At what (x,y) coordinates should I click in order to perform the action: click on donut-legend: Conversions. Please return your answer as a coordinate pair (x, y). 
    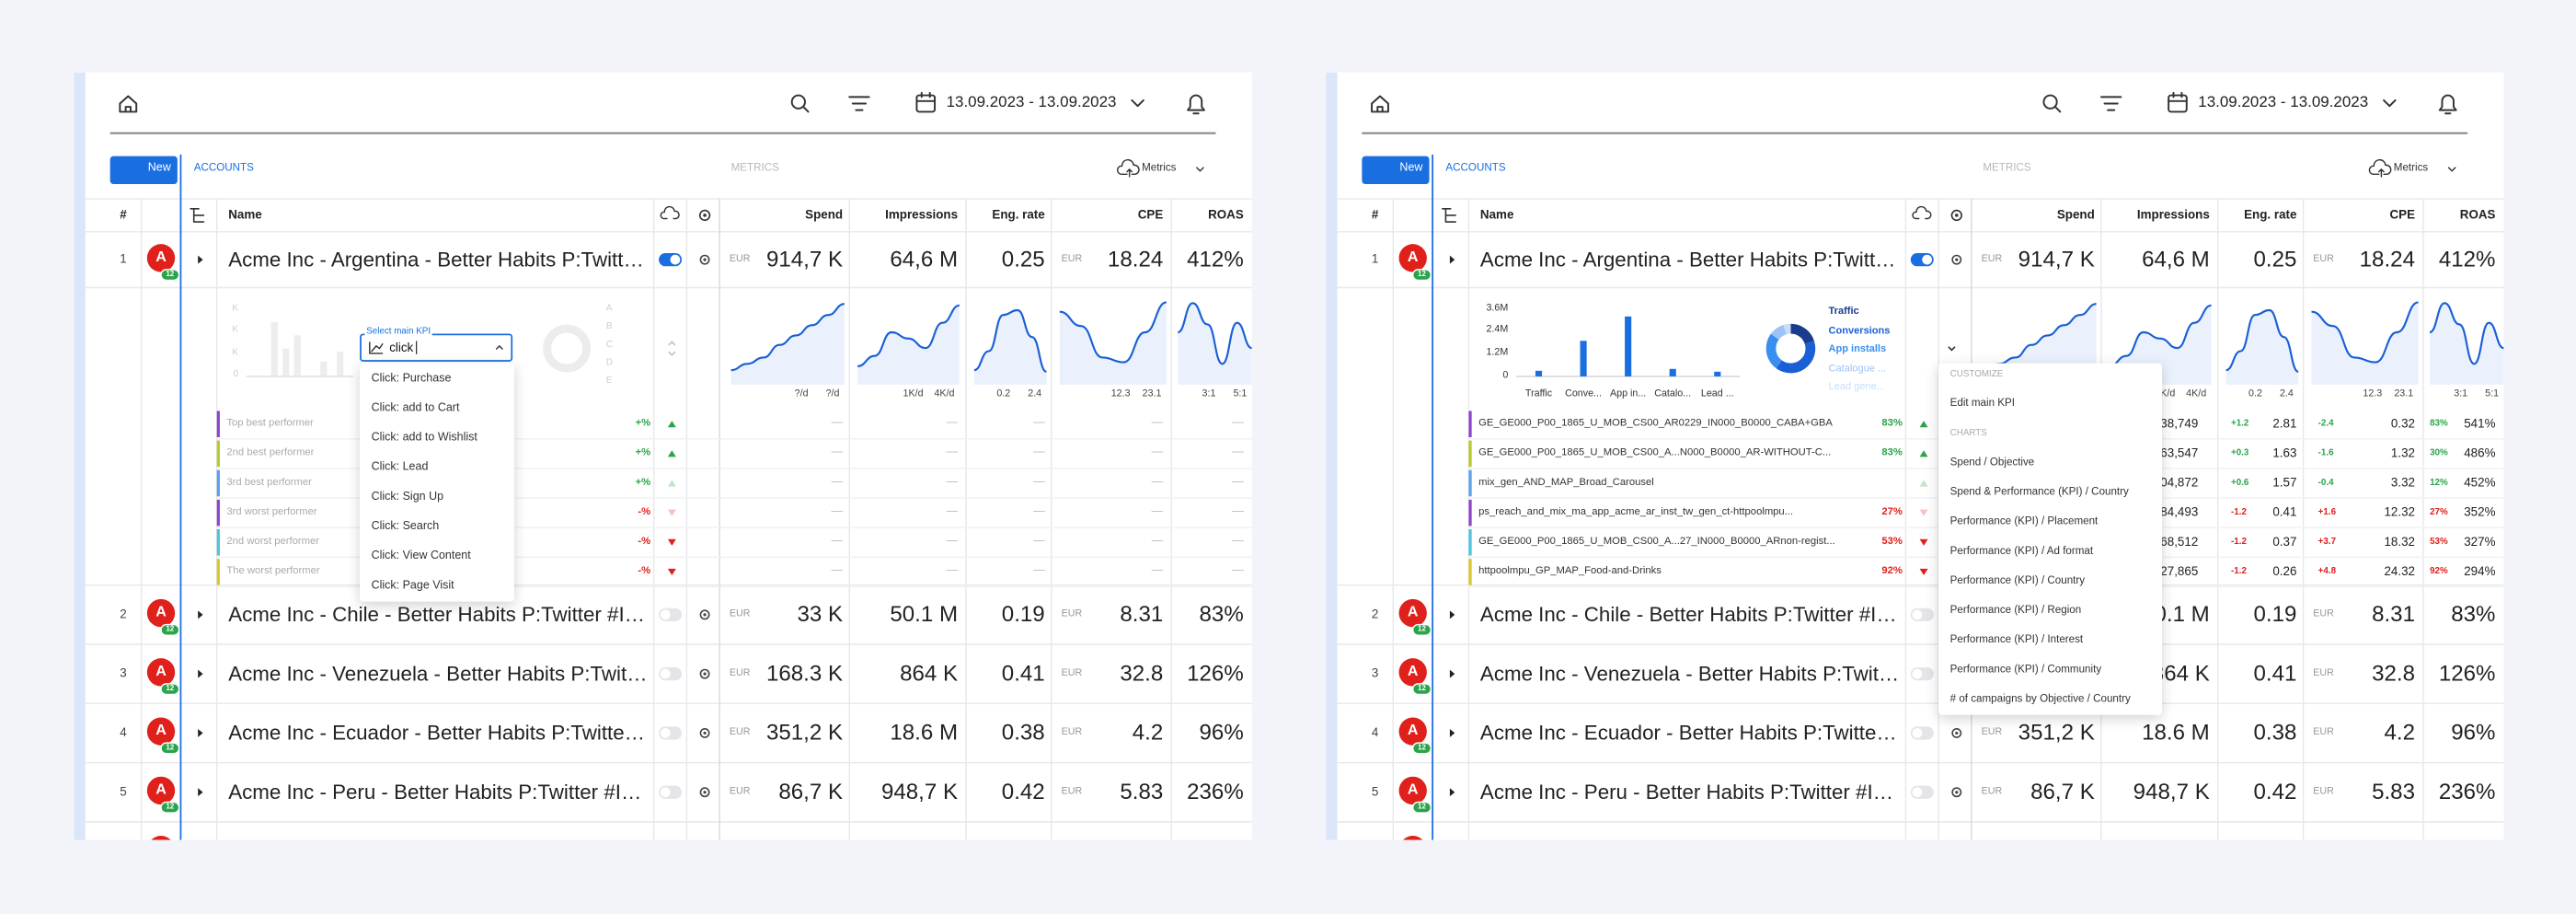
    Looking at the image, I should click on (1859, 331).